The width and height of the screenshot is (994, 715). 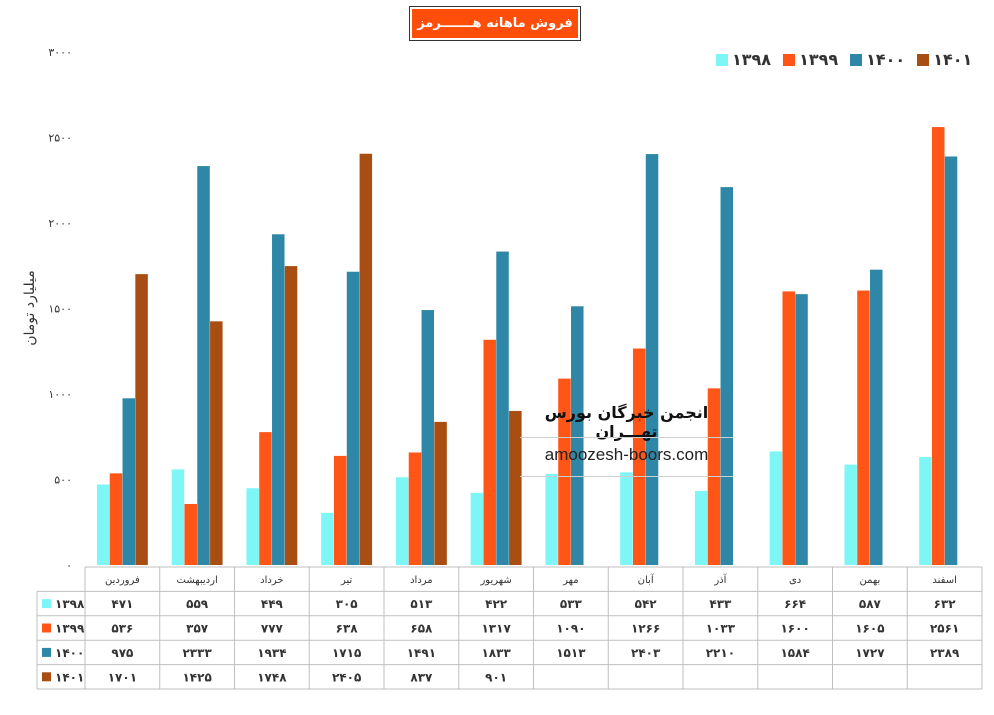 I want to click on table-cell-value: ۴۲۲, so click(x=496, y=604).